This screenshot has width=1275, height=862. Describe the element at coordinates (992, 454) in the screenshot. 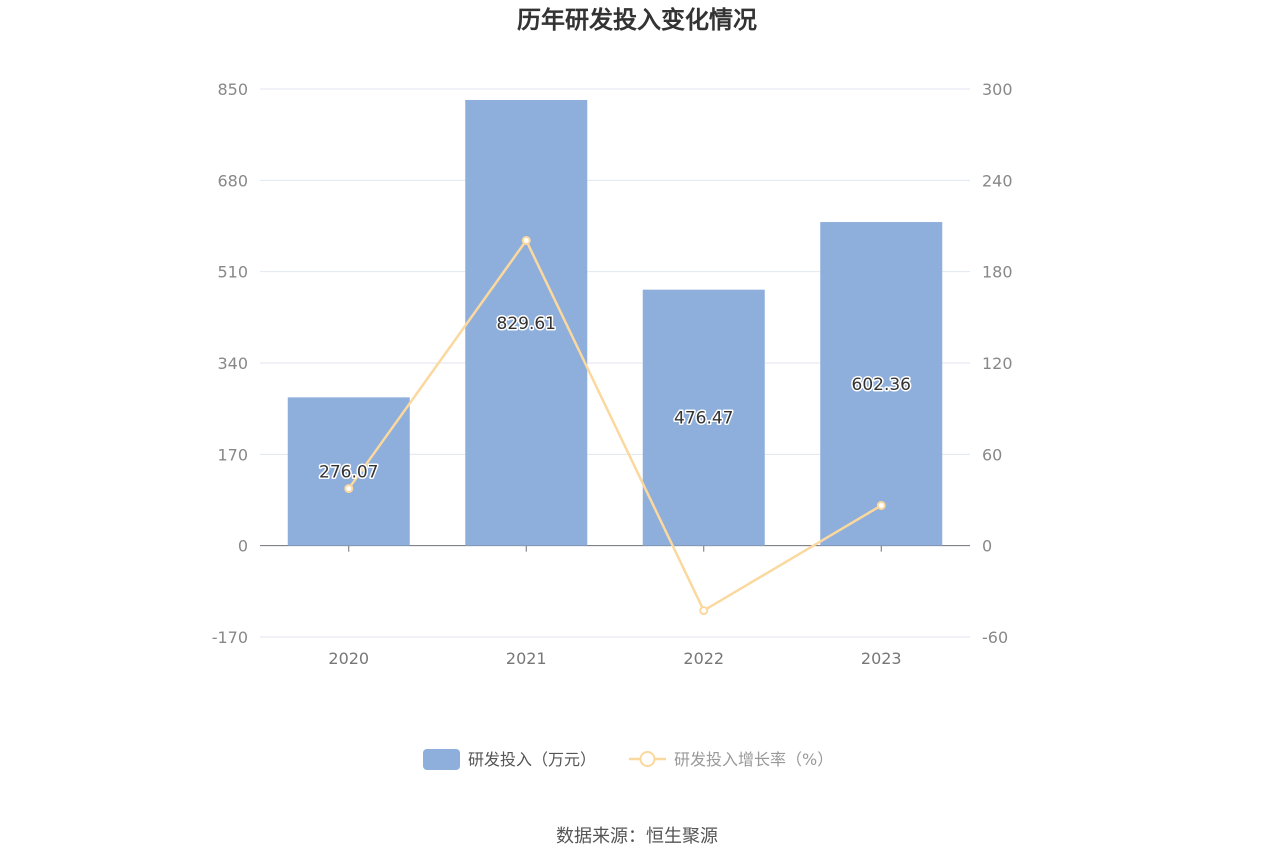

I see `y-right-tick-label: 60` at that location.